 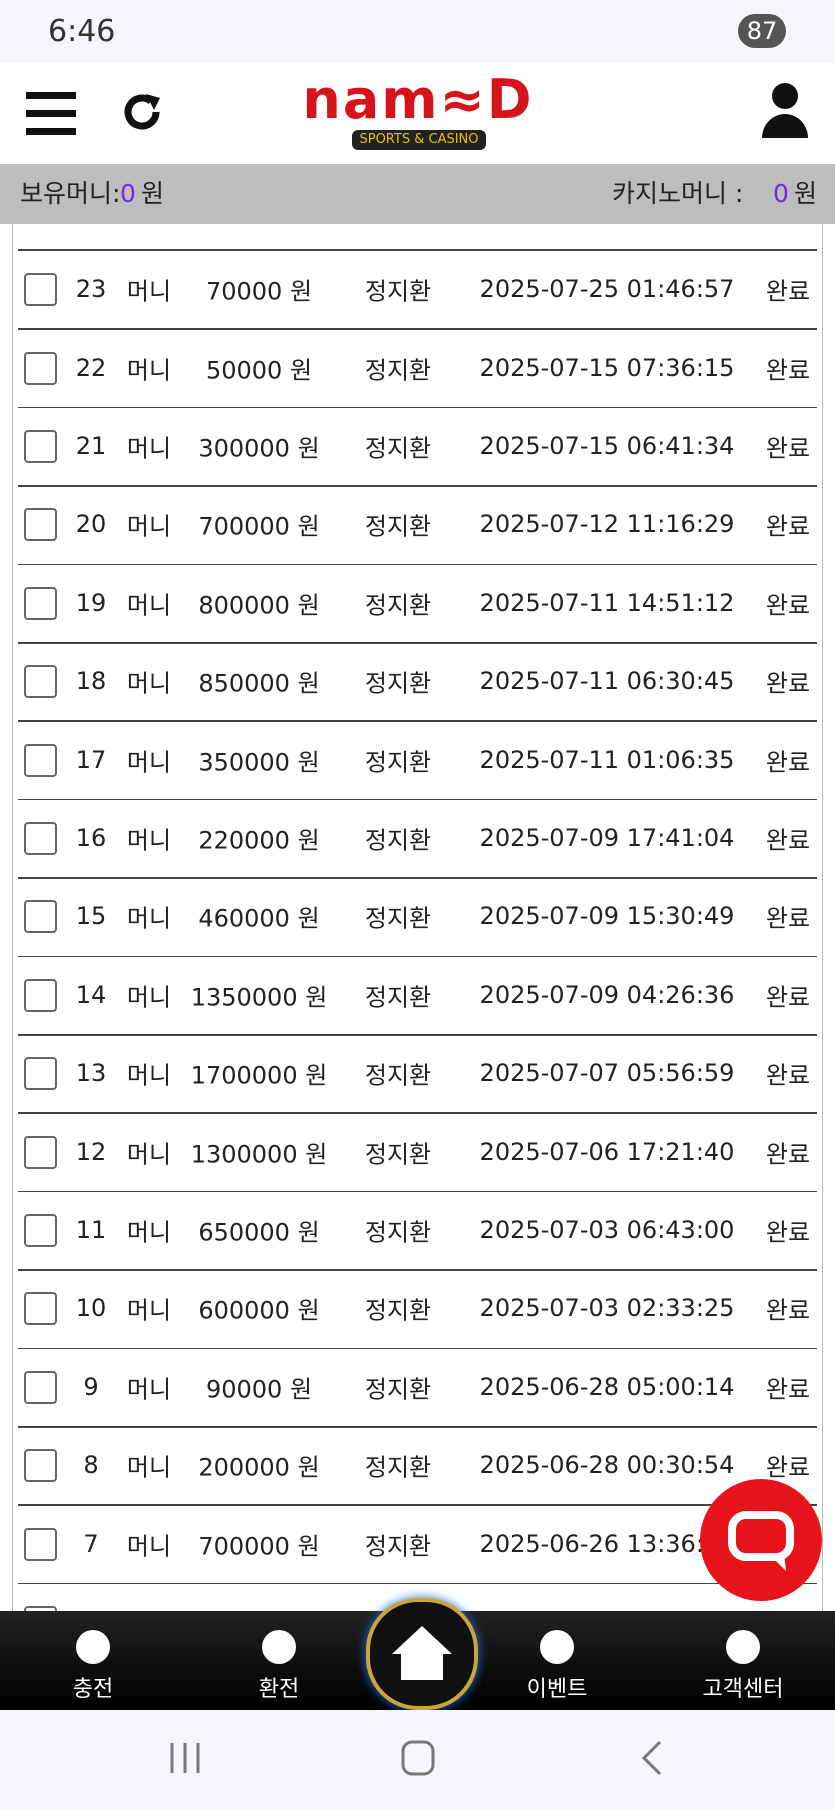 What do you see at coordinates (607, 1230) in the screenshot?
I see `row-date: 2025-07-03 06:43:00` at bounding box center [607, 1230].